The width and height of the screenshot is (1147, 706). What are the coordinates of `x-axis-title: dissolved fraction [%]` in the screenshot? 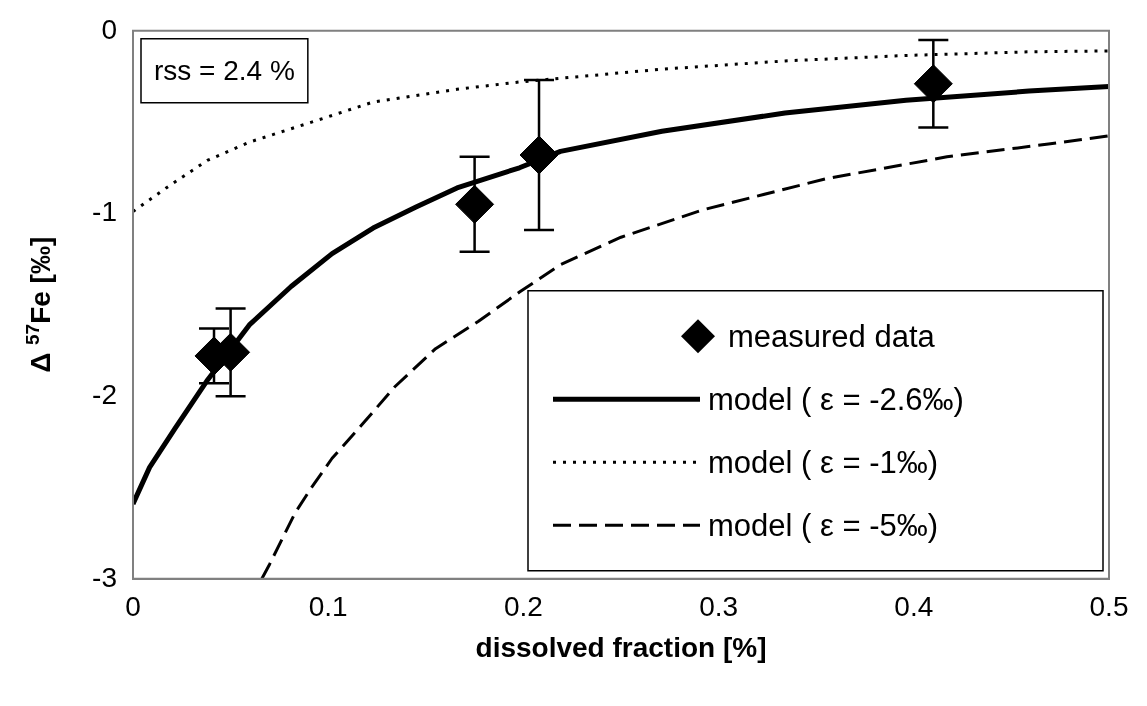 It's located at (621, 647).